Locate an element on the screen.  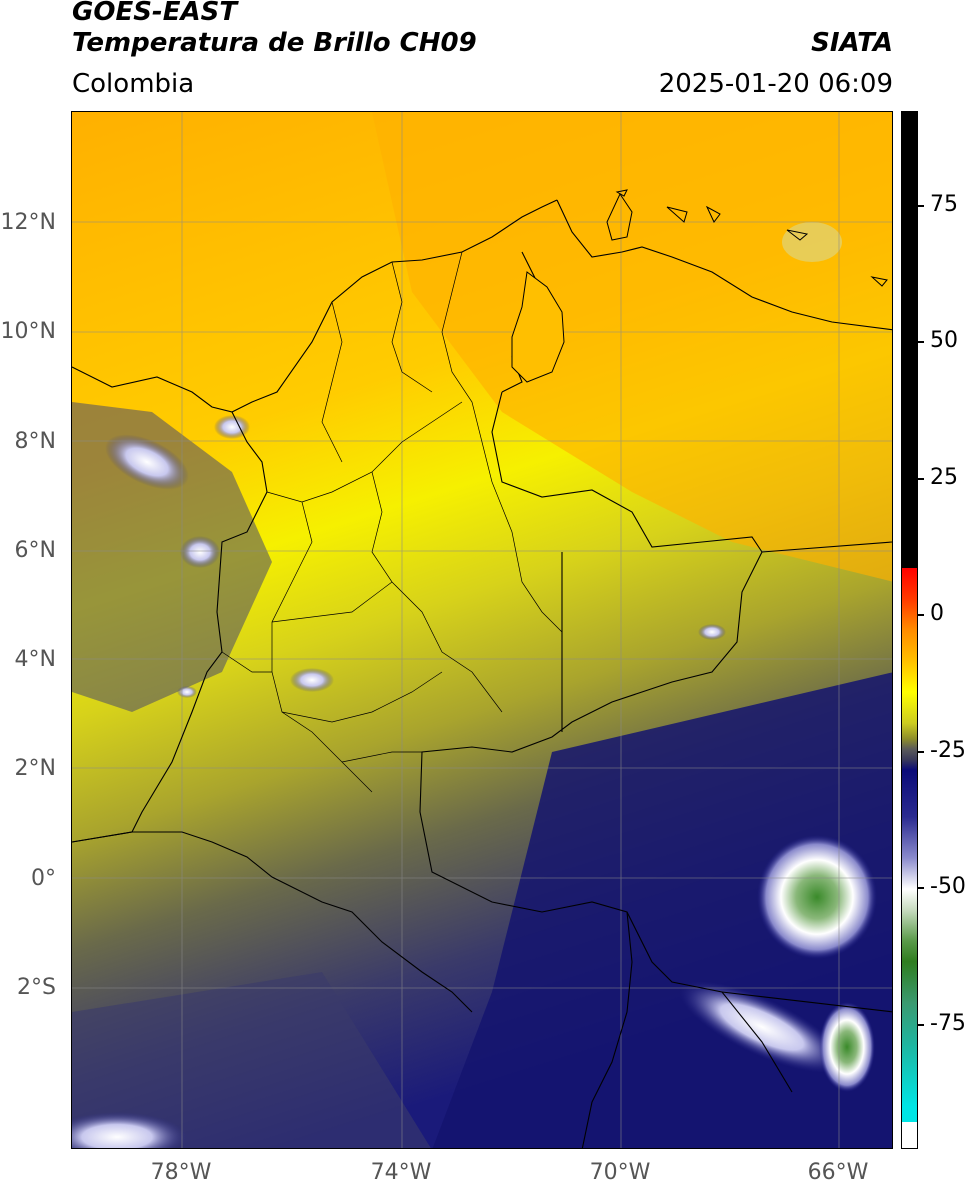
lat-label: 8°N is located at coordinates (35, 441).